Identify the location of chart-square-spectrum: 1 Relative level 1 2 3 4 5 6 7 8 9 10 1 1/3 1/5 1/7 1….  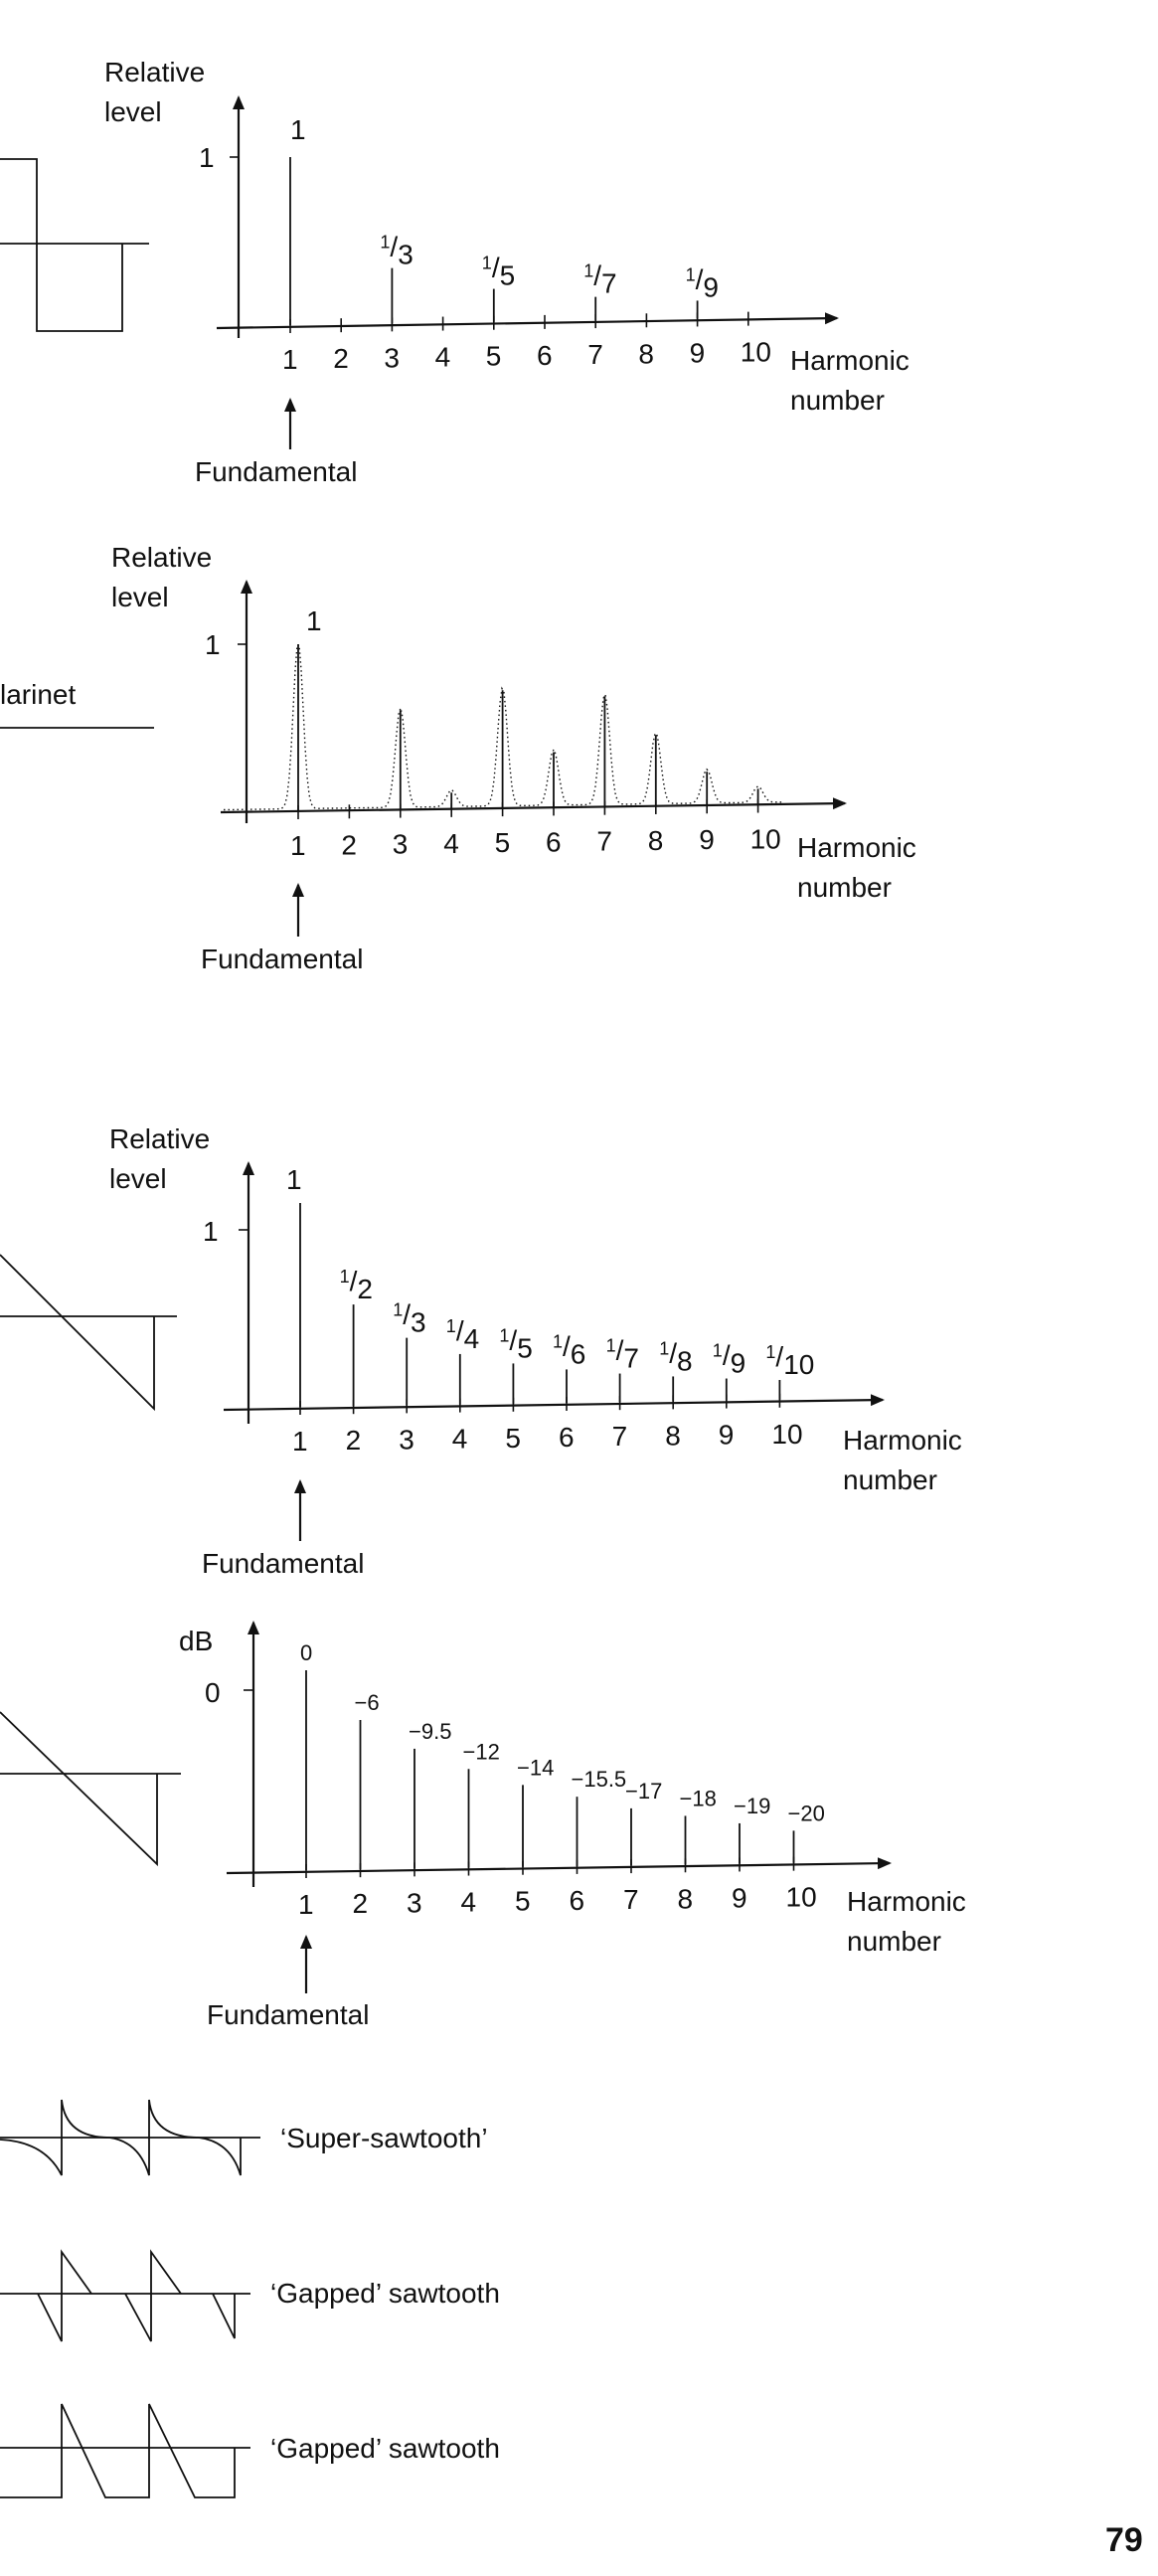
(507, 272).